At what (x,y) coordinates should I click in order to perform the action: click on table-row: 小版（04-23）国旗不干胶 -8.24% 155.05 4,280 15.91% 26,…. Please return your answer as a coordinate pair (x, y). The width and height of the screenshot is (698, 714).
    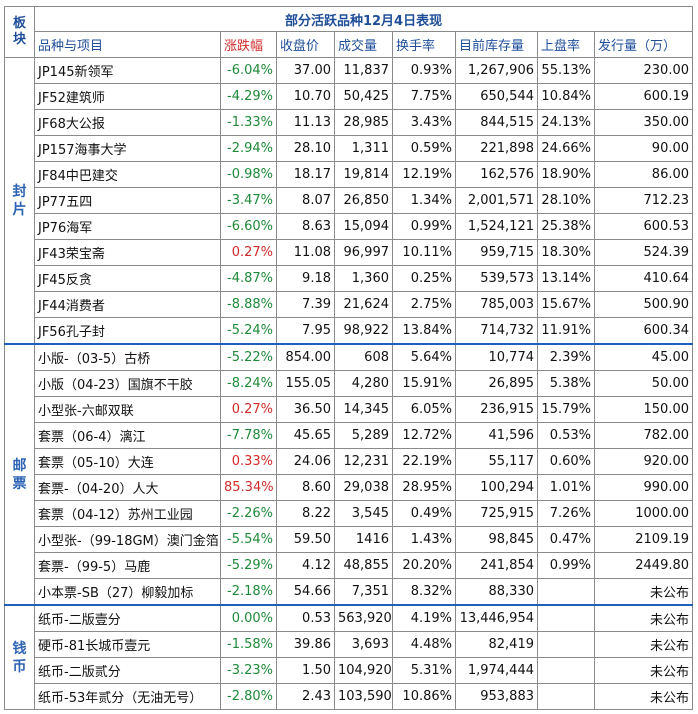
    Looking at the image, I should click on (349, 383).